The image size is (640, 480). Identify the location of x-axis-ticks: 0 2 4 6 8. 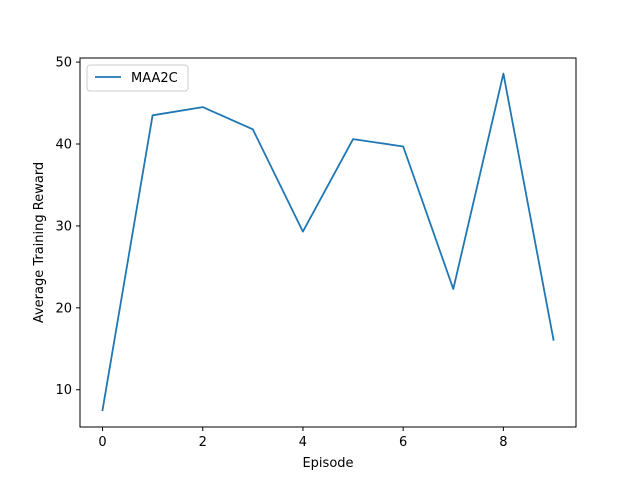
(302, 438).